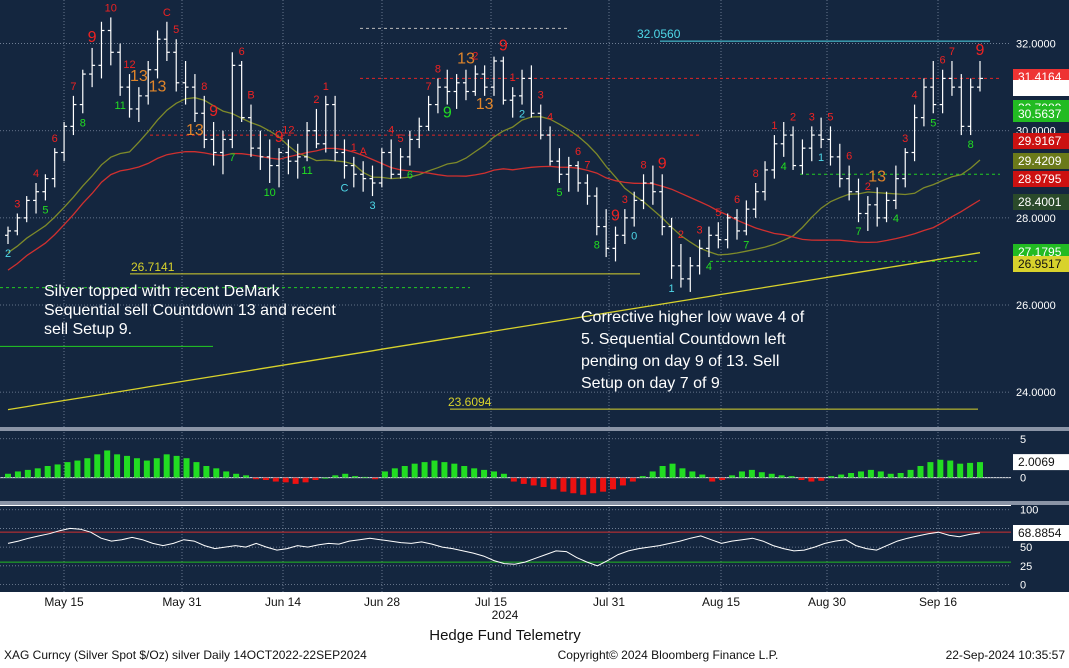 The width and height of the screenshot is (1069, 668). Describe the element at coordinates (513, 78) in the screenshot. I see `demark-count: 1` at that location.